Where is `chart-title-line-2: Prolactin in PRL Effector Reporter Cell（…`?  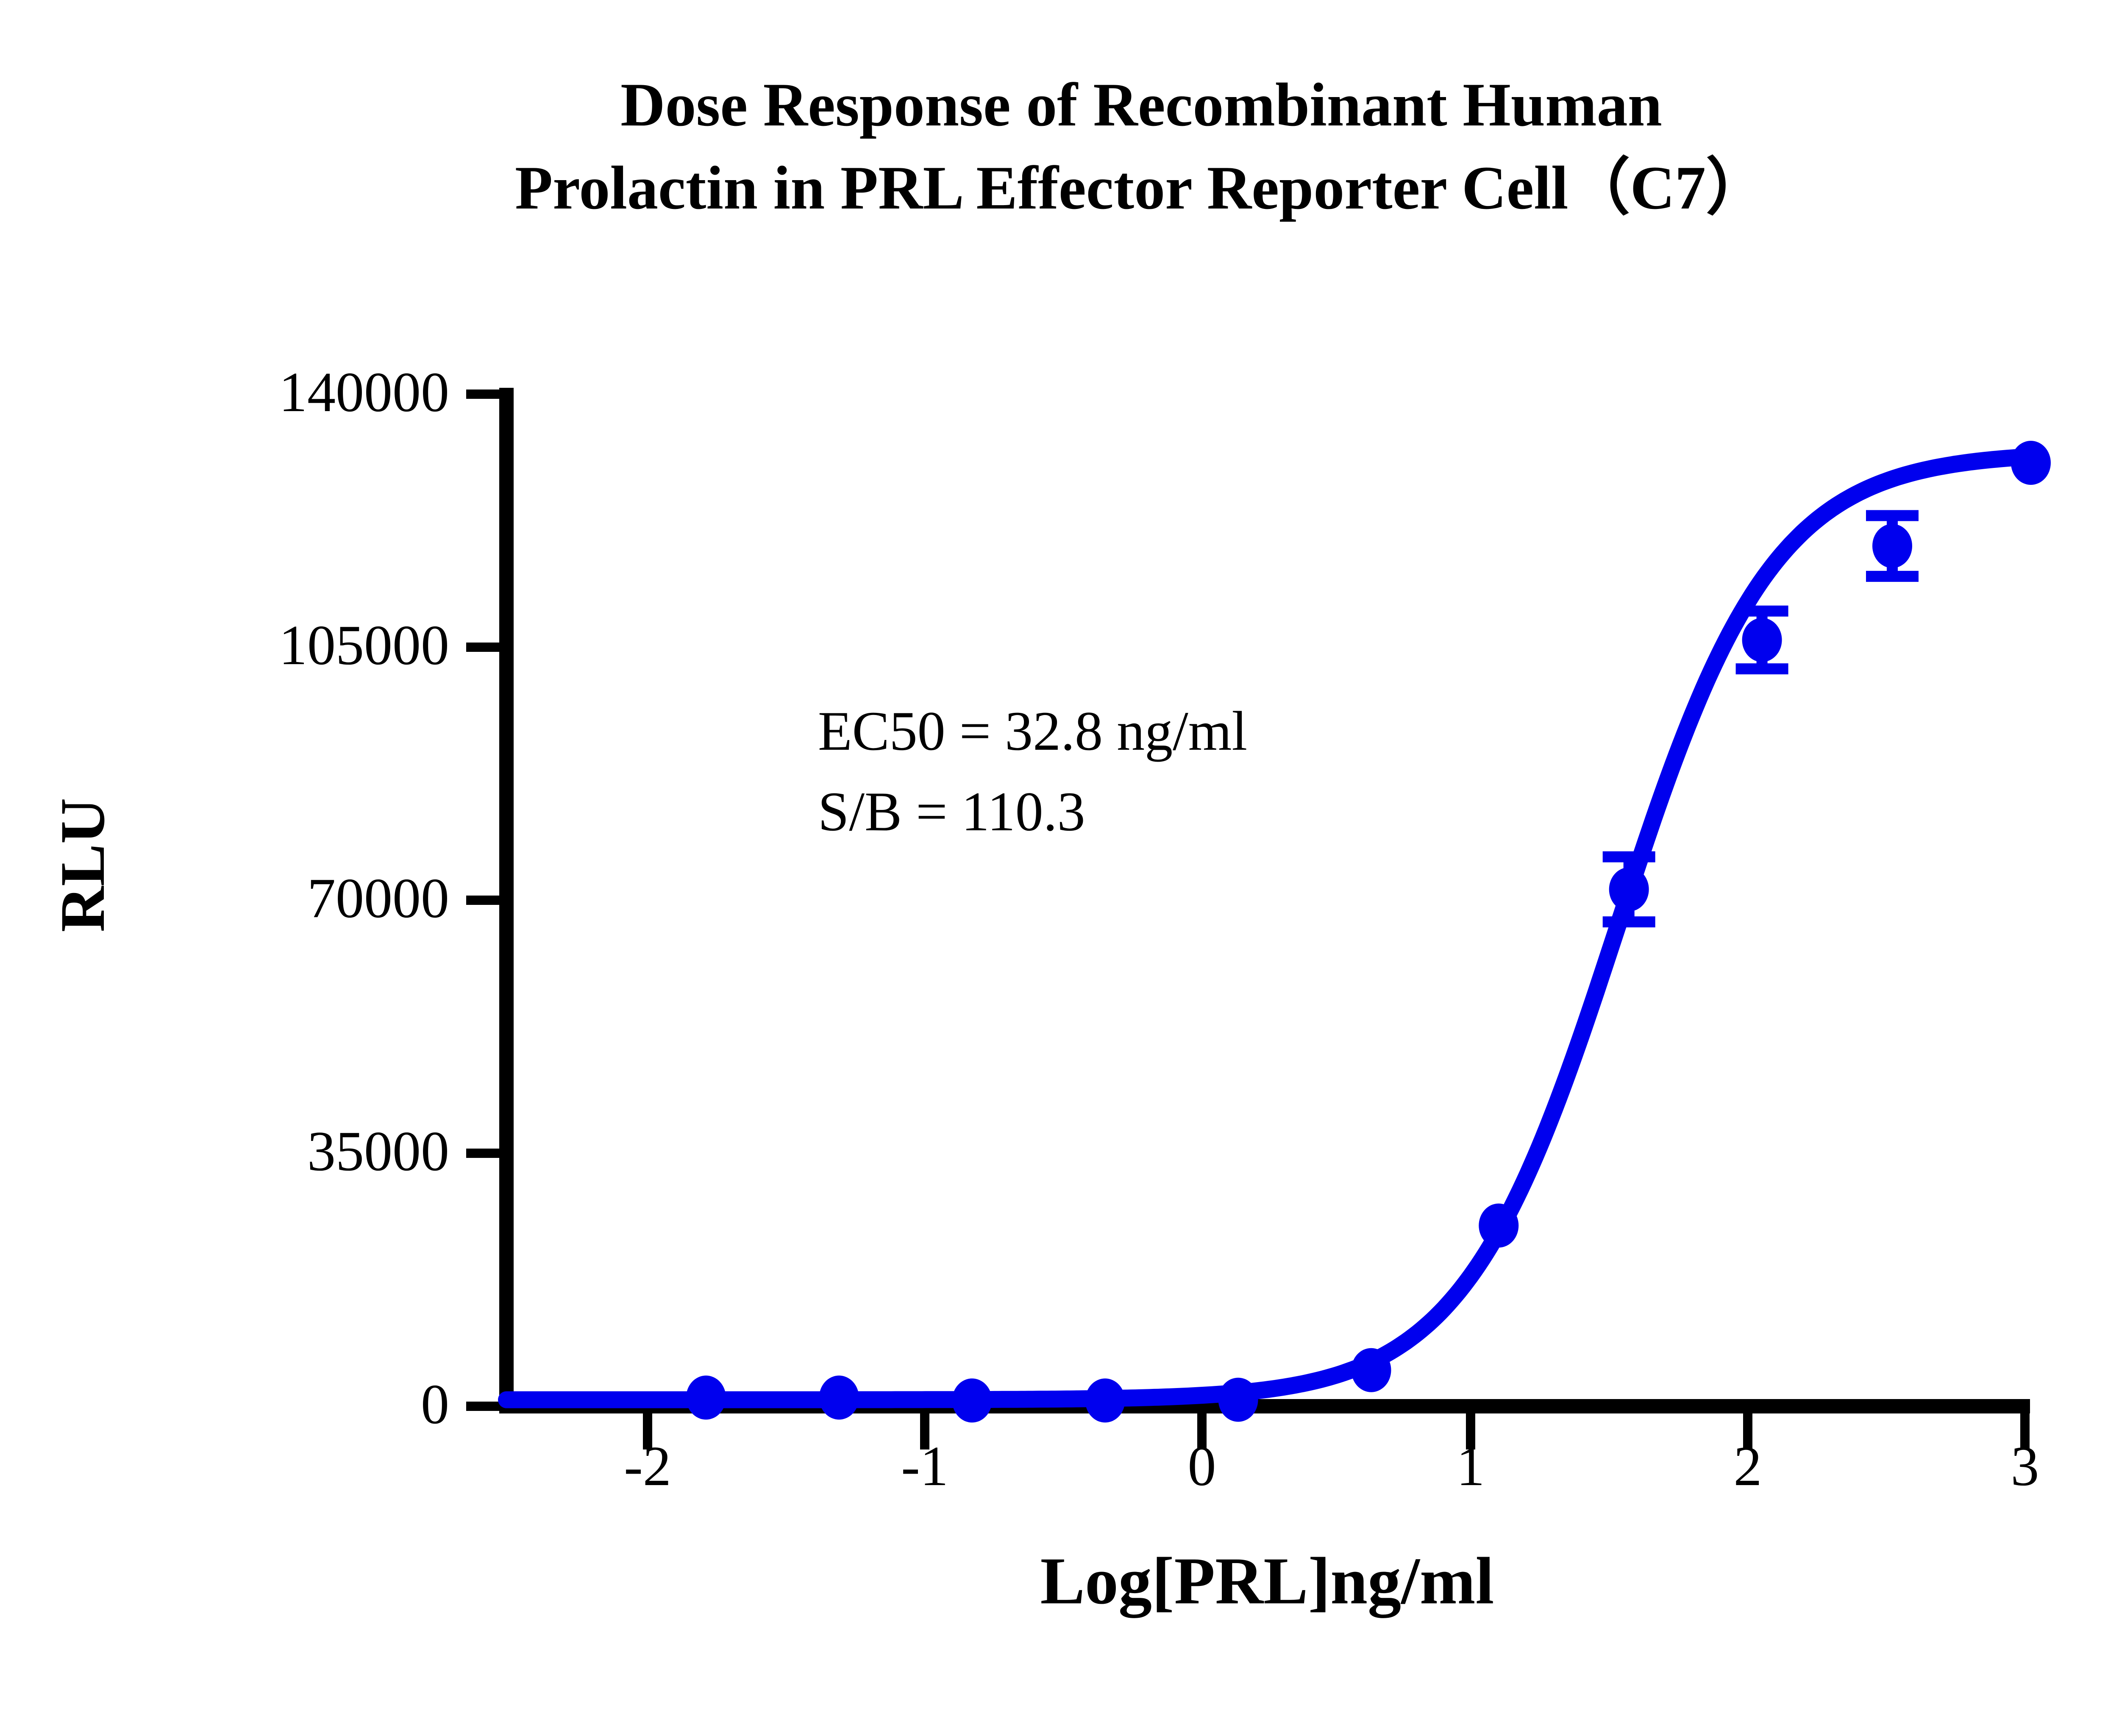 chart-title-line-2: Prolactin in PRL Effector Reporter Cell（… is located at coordinates (1141, 187).